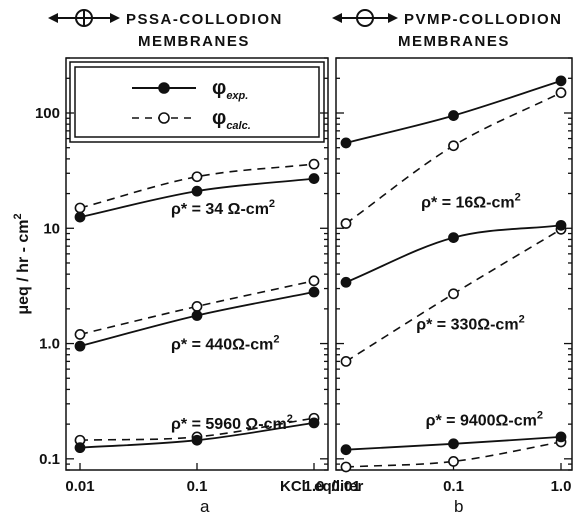 Image resolution: width=580 pixels, height=516 pixels. I want to click on y-axis-label: μeq / hr - cm2, so click(22, 263).